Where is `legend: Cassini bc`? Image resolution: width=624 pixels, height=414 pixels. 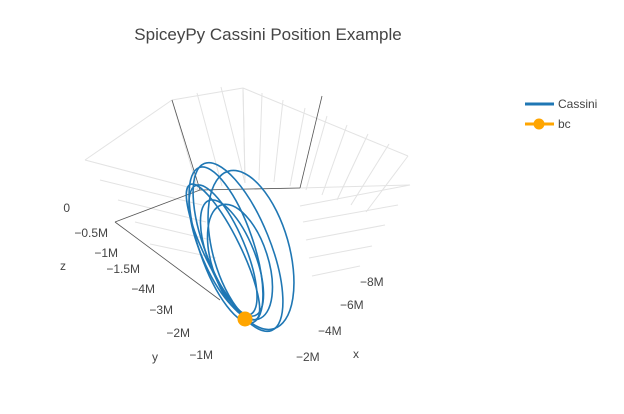
legend: Cassini bc is located at coordinates (561, 114).